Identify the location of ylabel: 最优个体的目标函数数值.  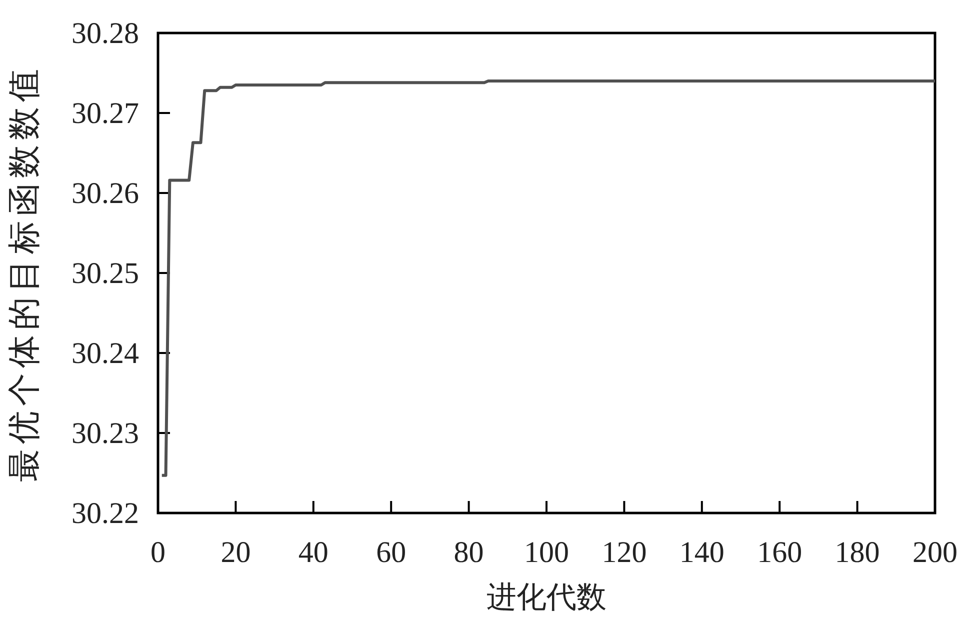
(25, 273).